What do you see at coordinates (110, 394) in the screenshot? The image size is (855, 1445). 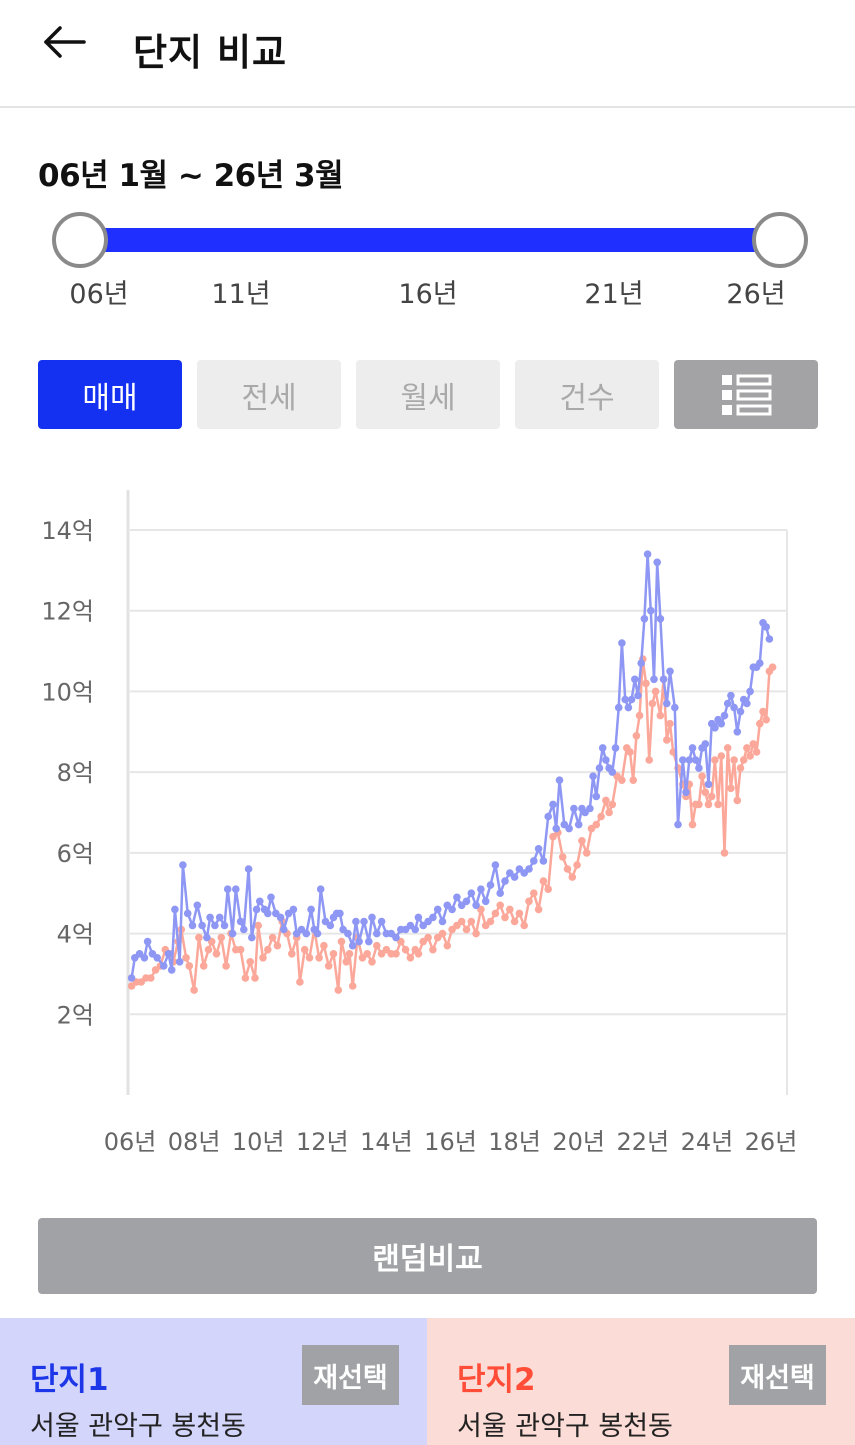 I see `tab-sale: 매매` at bounding box center [110, 394].